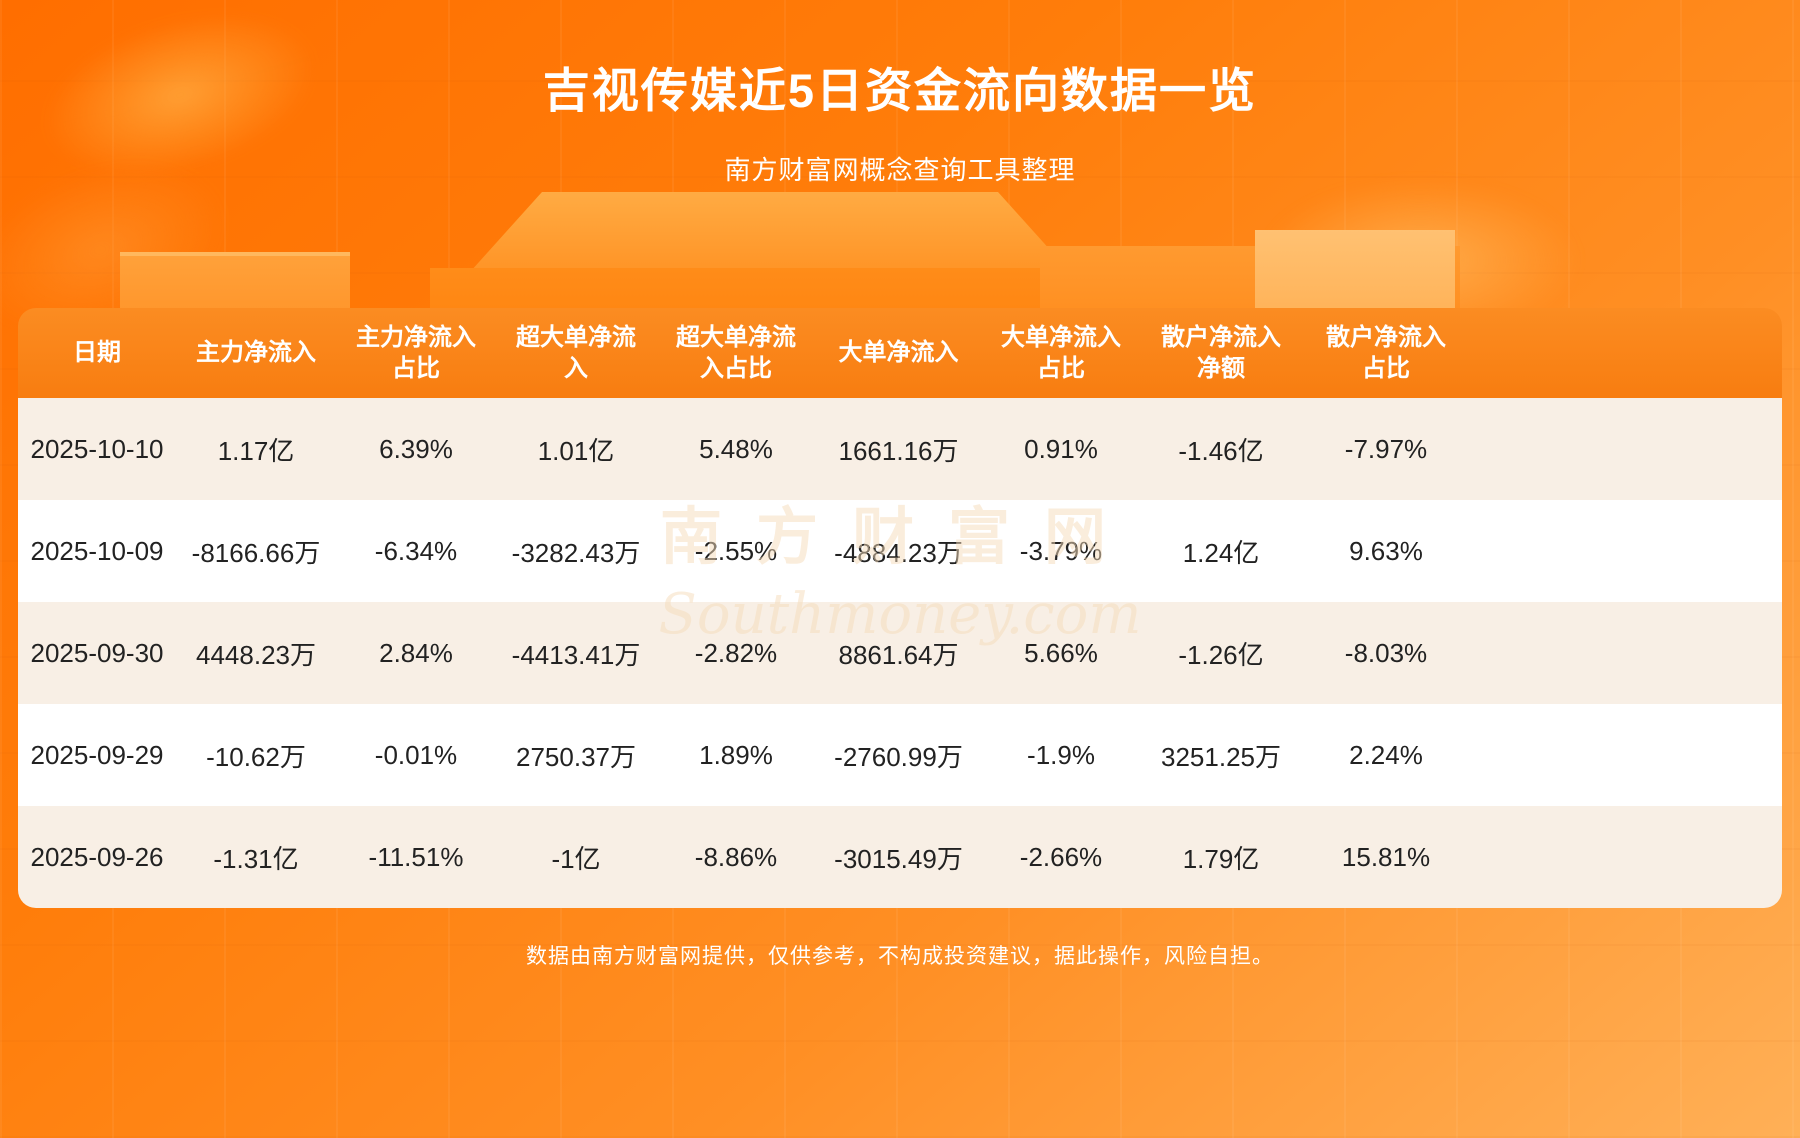 The image size is (1800, 1138). I want to click on footer-disclaimer: 数据由南方财富网提供，仅供参考，不构成投资建议，据此操作，风险自担。, so click(900, 956).